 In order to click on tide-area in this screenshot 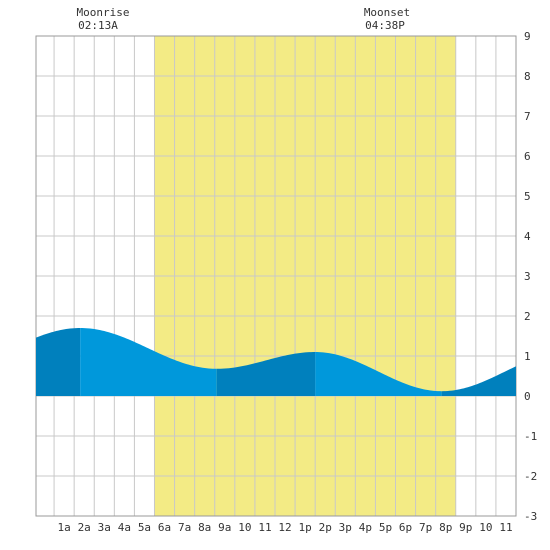, I will do `click(276, 362)`.